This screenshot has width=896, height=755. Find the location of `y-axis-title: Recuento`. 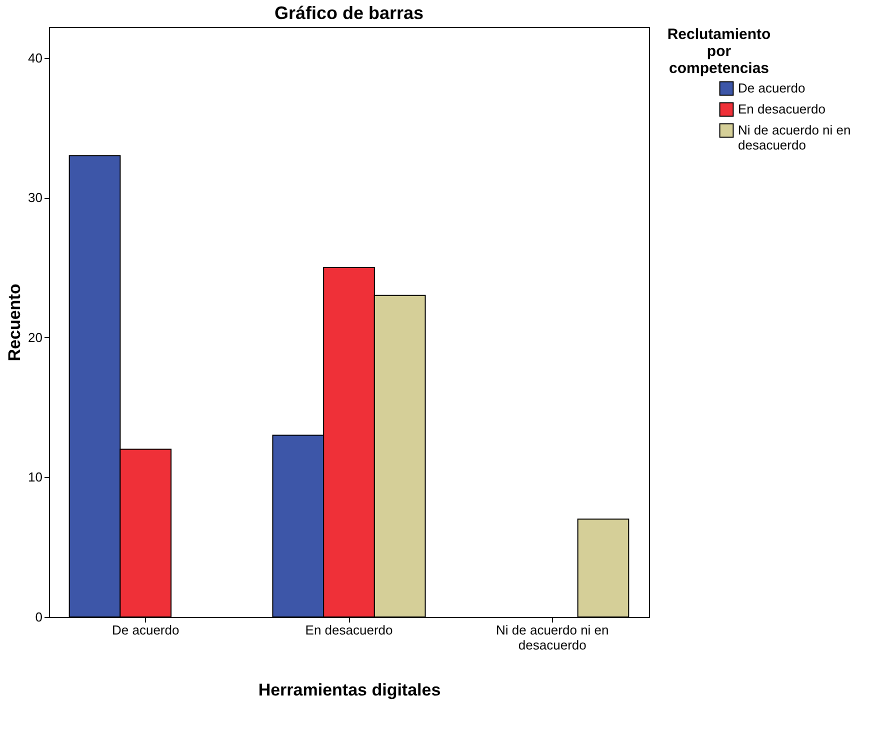

y-axis-title: Recuento is located at coordinates (14, 323).